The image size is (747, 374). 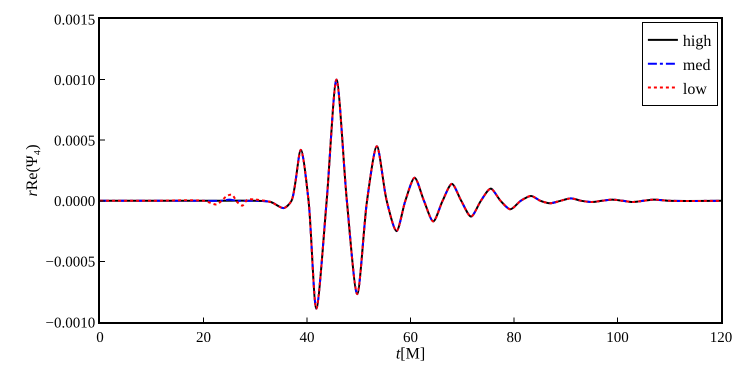 What do you see at coordinates (617, 338) in the screenshot?
I see `x-tick-label: 100` at bounding box center [617, 338].